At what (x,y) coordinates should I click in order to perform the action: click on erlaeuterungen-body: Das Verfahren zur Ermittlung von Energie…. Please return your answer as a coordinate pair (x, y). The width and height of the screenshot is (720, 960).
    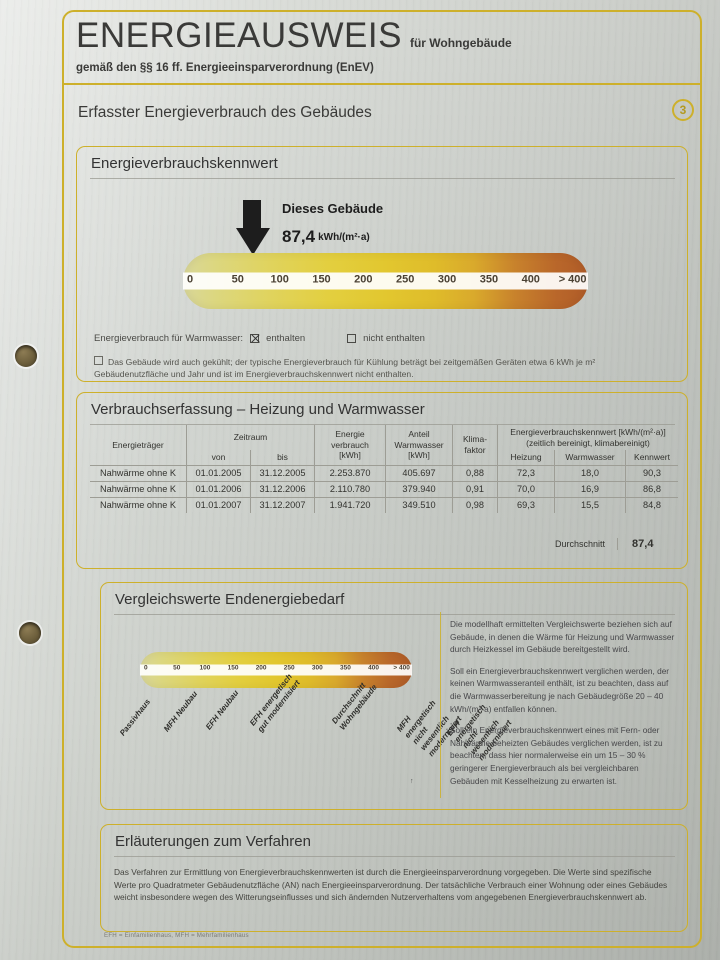
    Looking at the image, I should click on (391, 885).